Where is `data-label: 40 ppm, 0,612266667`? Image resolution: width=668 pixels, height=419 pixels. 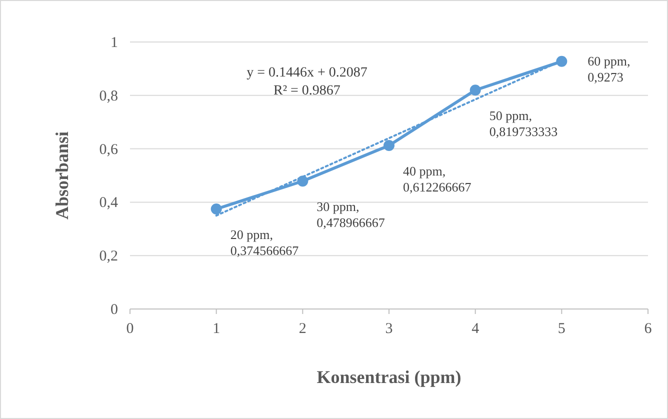
data-label: 40 ppm, 0,612266667 is located at coordinates (437, 179).